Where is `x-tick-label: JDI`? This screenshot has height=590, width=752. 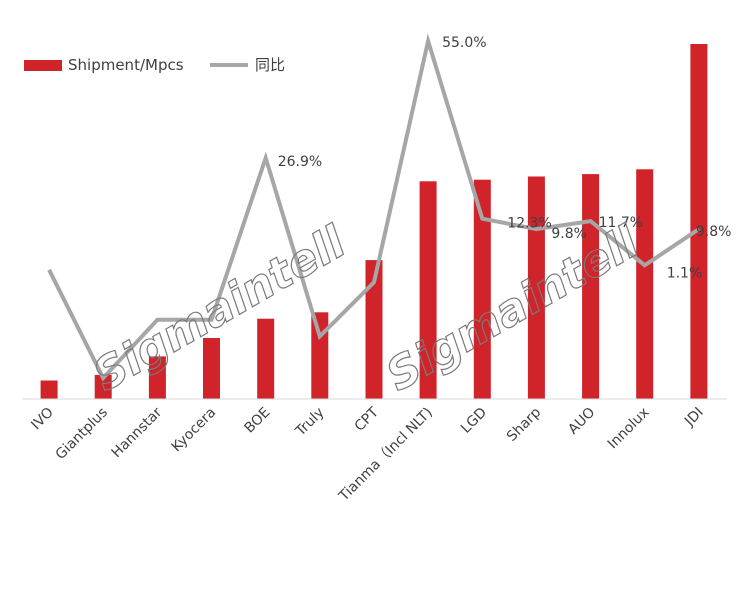
x-tick-label: JDI is located at coordinates (693, 417).